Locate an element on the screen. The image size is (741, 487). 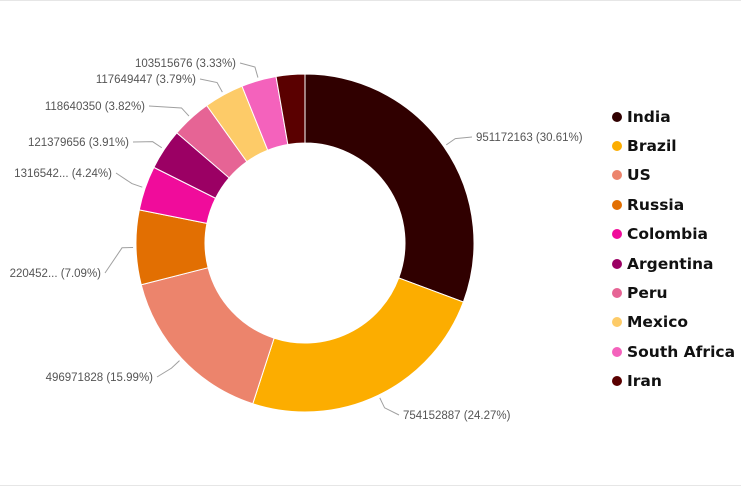
legend-label: Argentina is located at coordinates (670, 263).